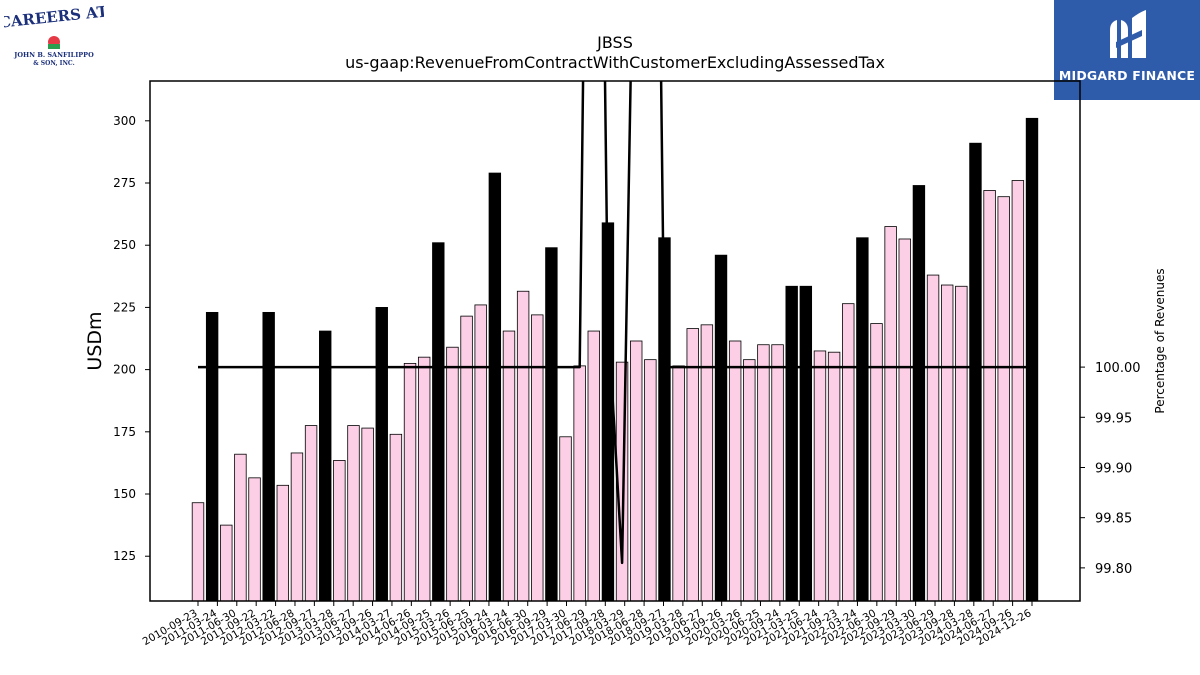  I want to click on midgard-finance-logo: MIDGARD FINANCE, so click(1127, 50).